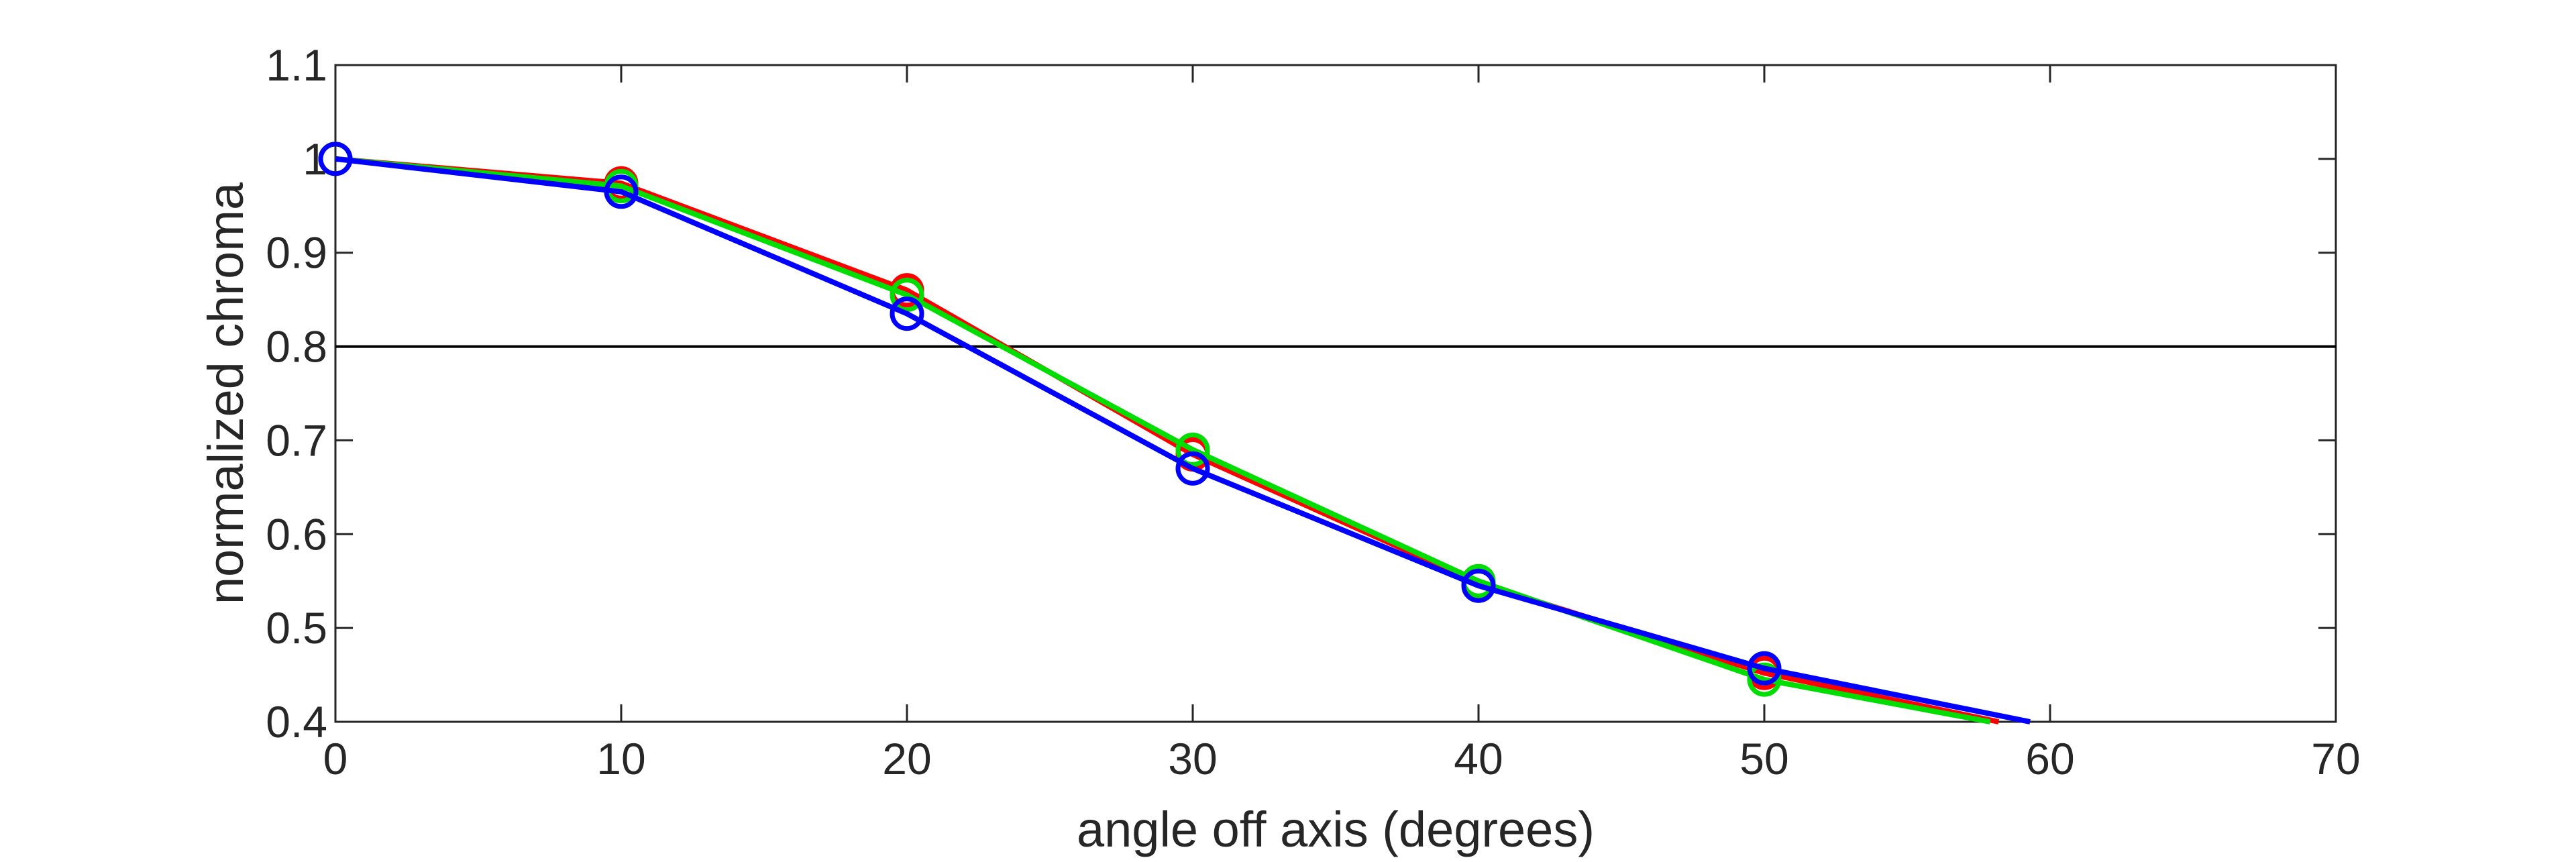  Describe the element at coordinates (335, 759) in the screenshot. I see `x-tick-label: 0` at that location.